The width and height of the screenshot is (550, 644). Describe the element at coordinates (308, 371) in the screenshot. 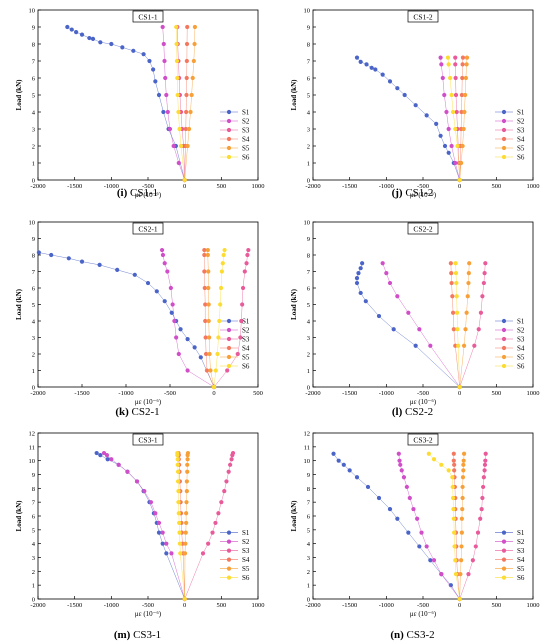

I see `y-tick-label: 1` at that location.